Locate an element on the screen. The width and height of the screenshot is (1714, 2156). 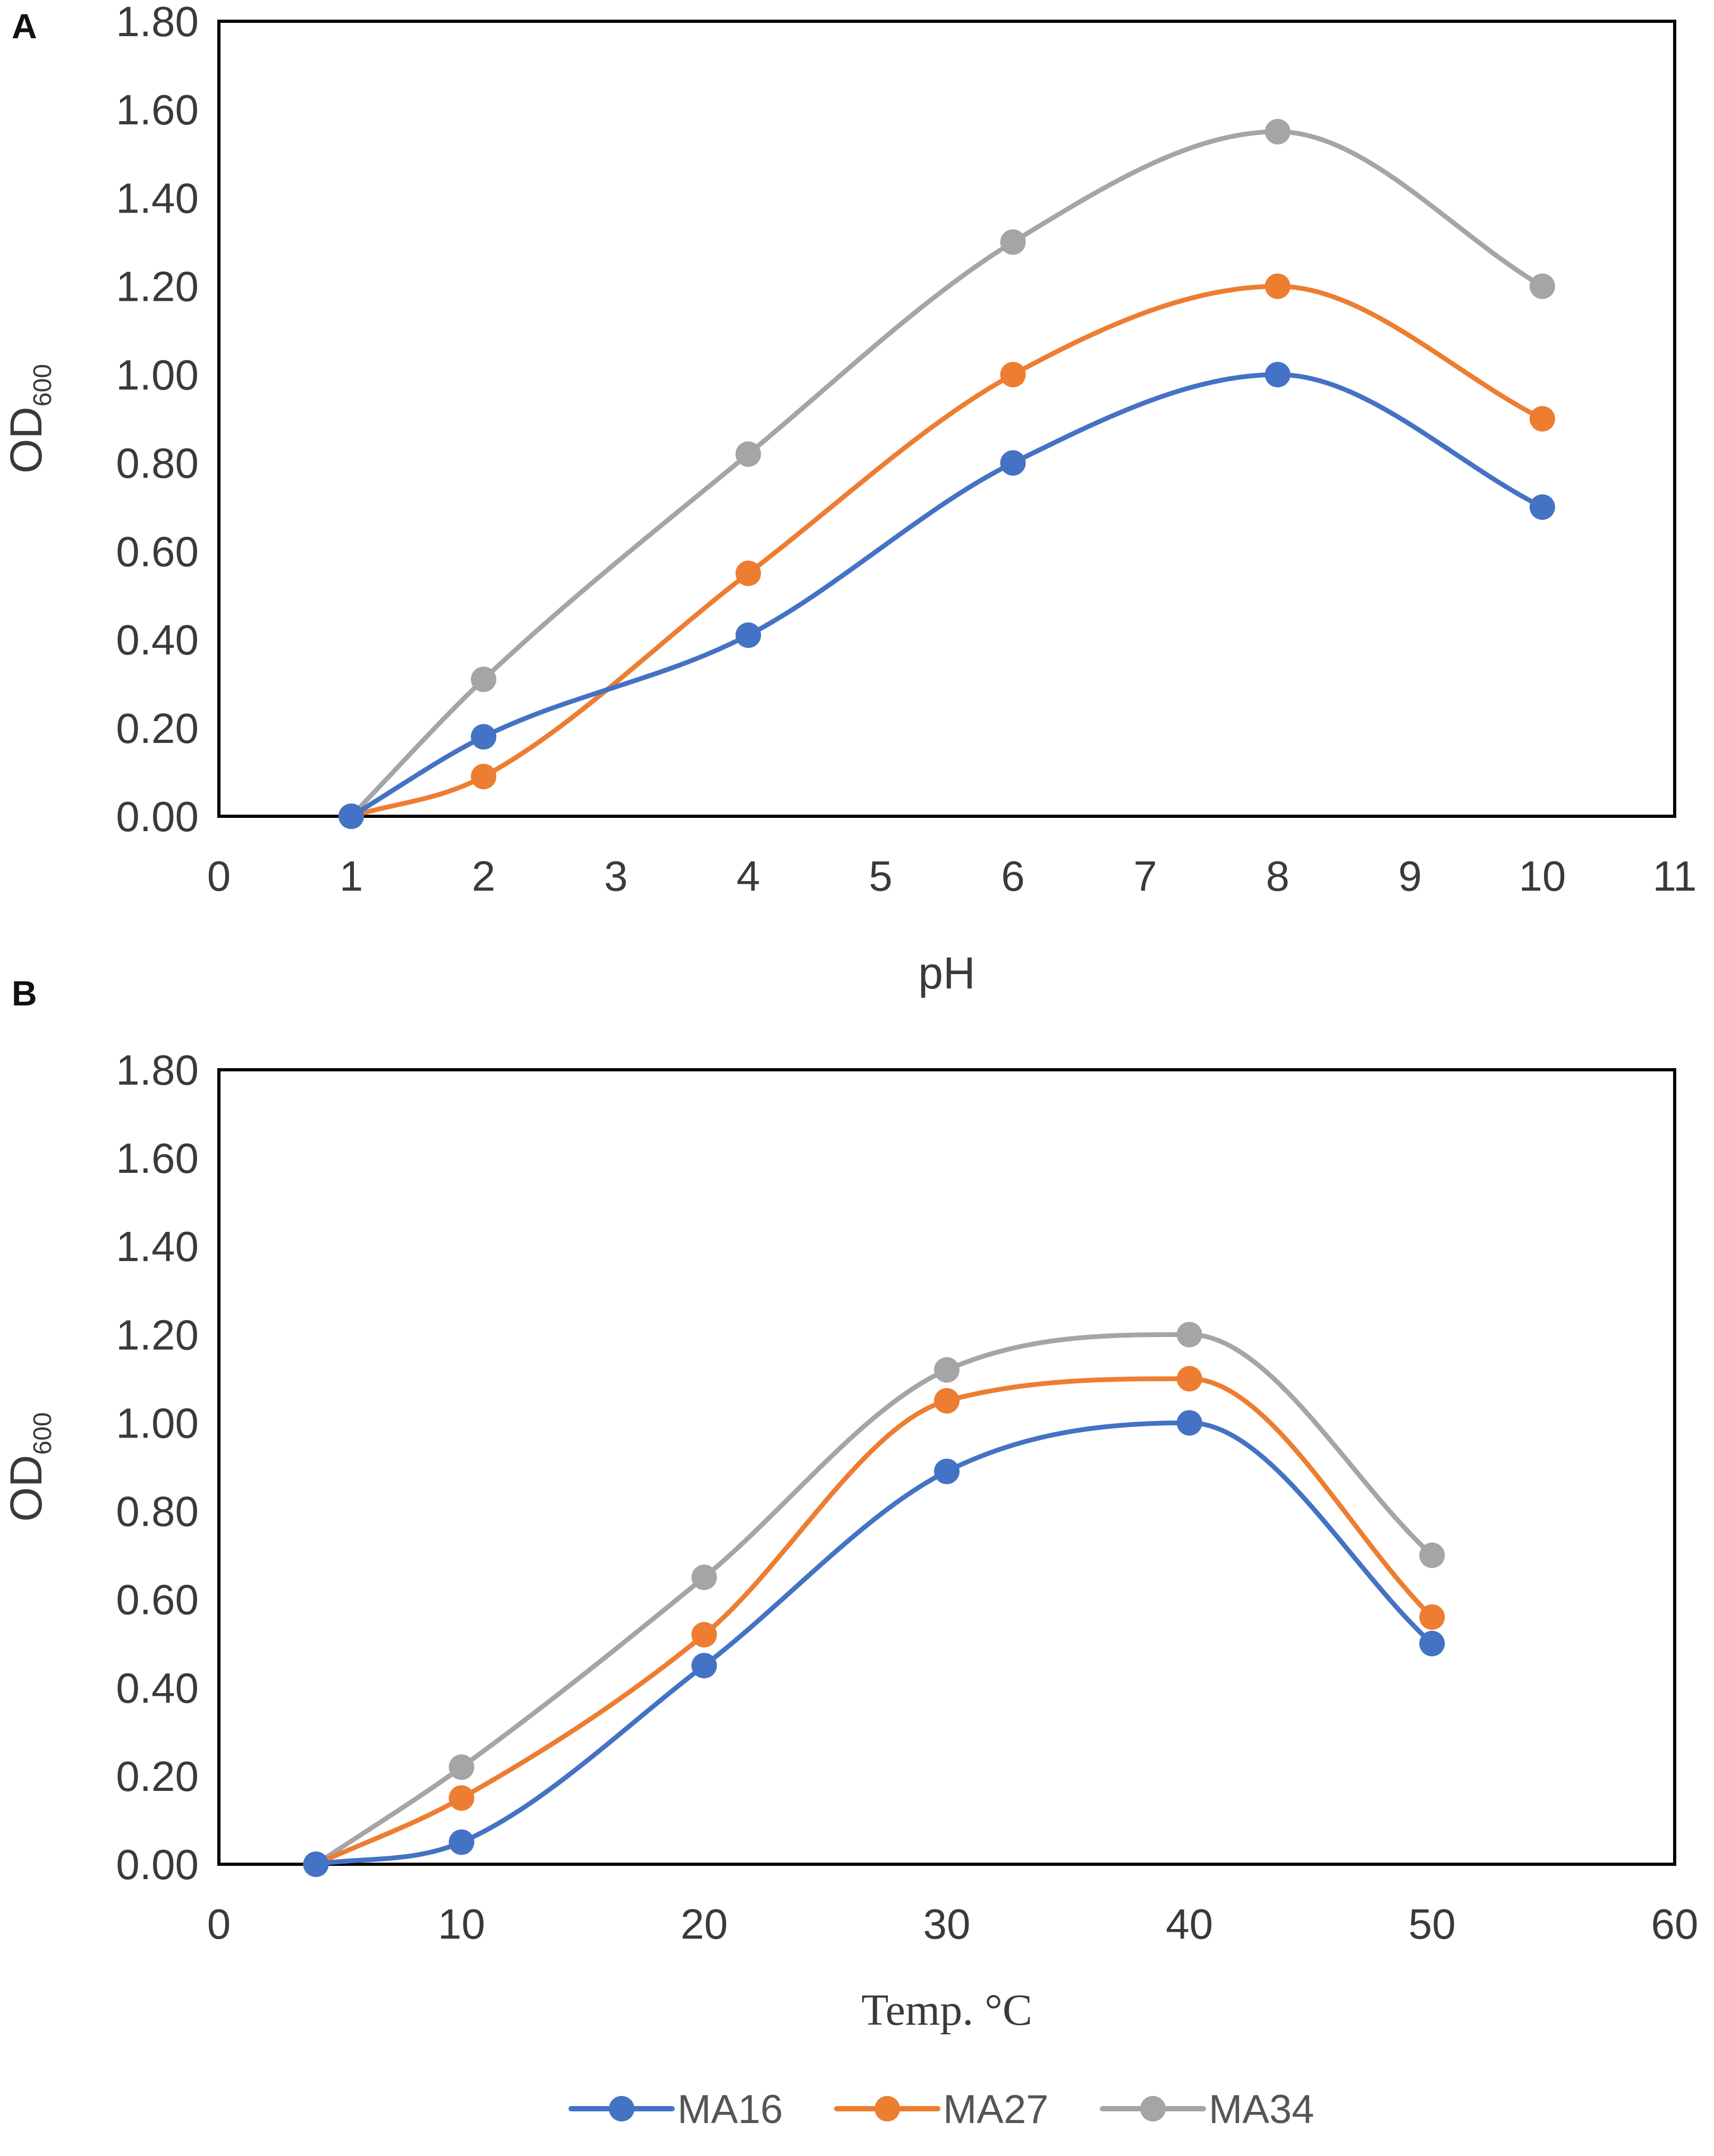
legend-label-ma34: MA34 is located at coordinates (1261, 2109).